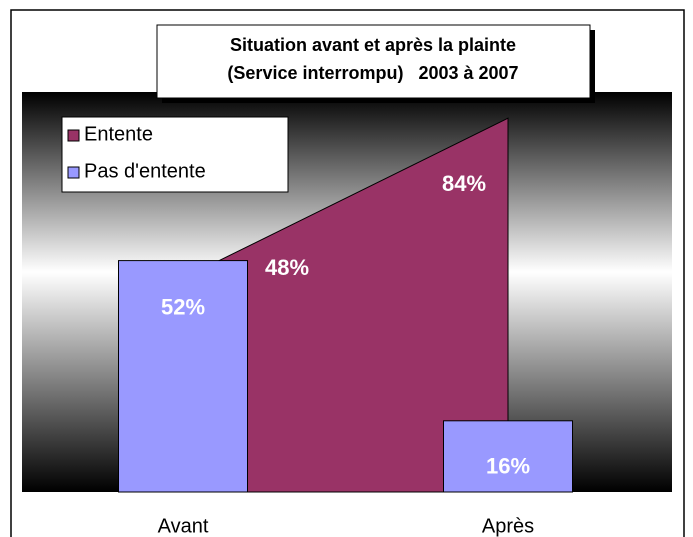 This screenshot has height=537, width=693. Describe the element at coordinates (175, 154) in the screenshot. I see `legend-box` at that location.